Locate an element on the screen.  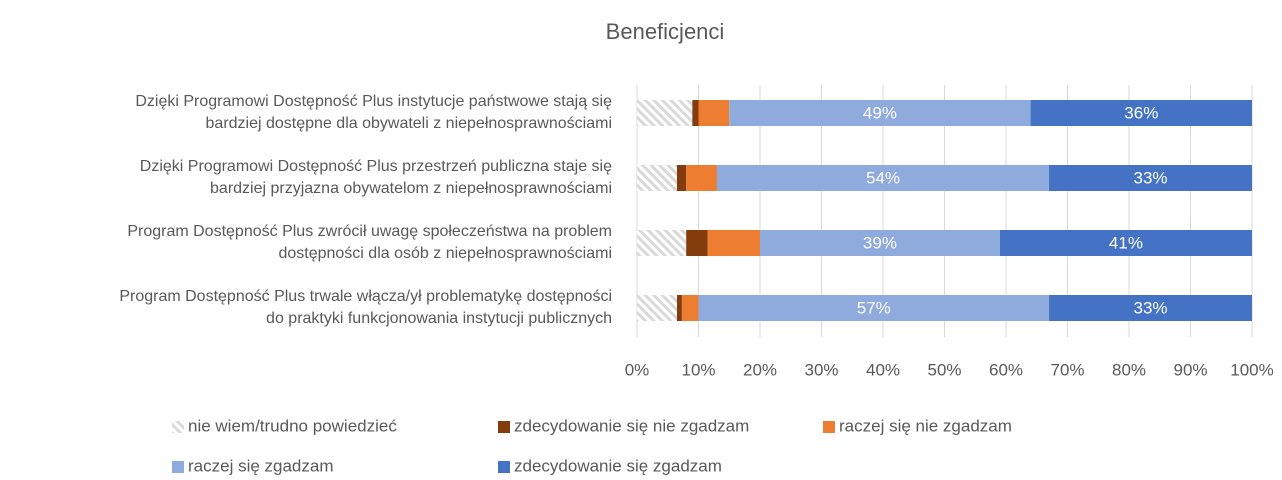
x-tick-label: 20% is located at coordinates (760, 369).